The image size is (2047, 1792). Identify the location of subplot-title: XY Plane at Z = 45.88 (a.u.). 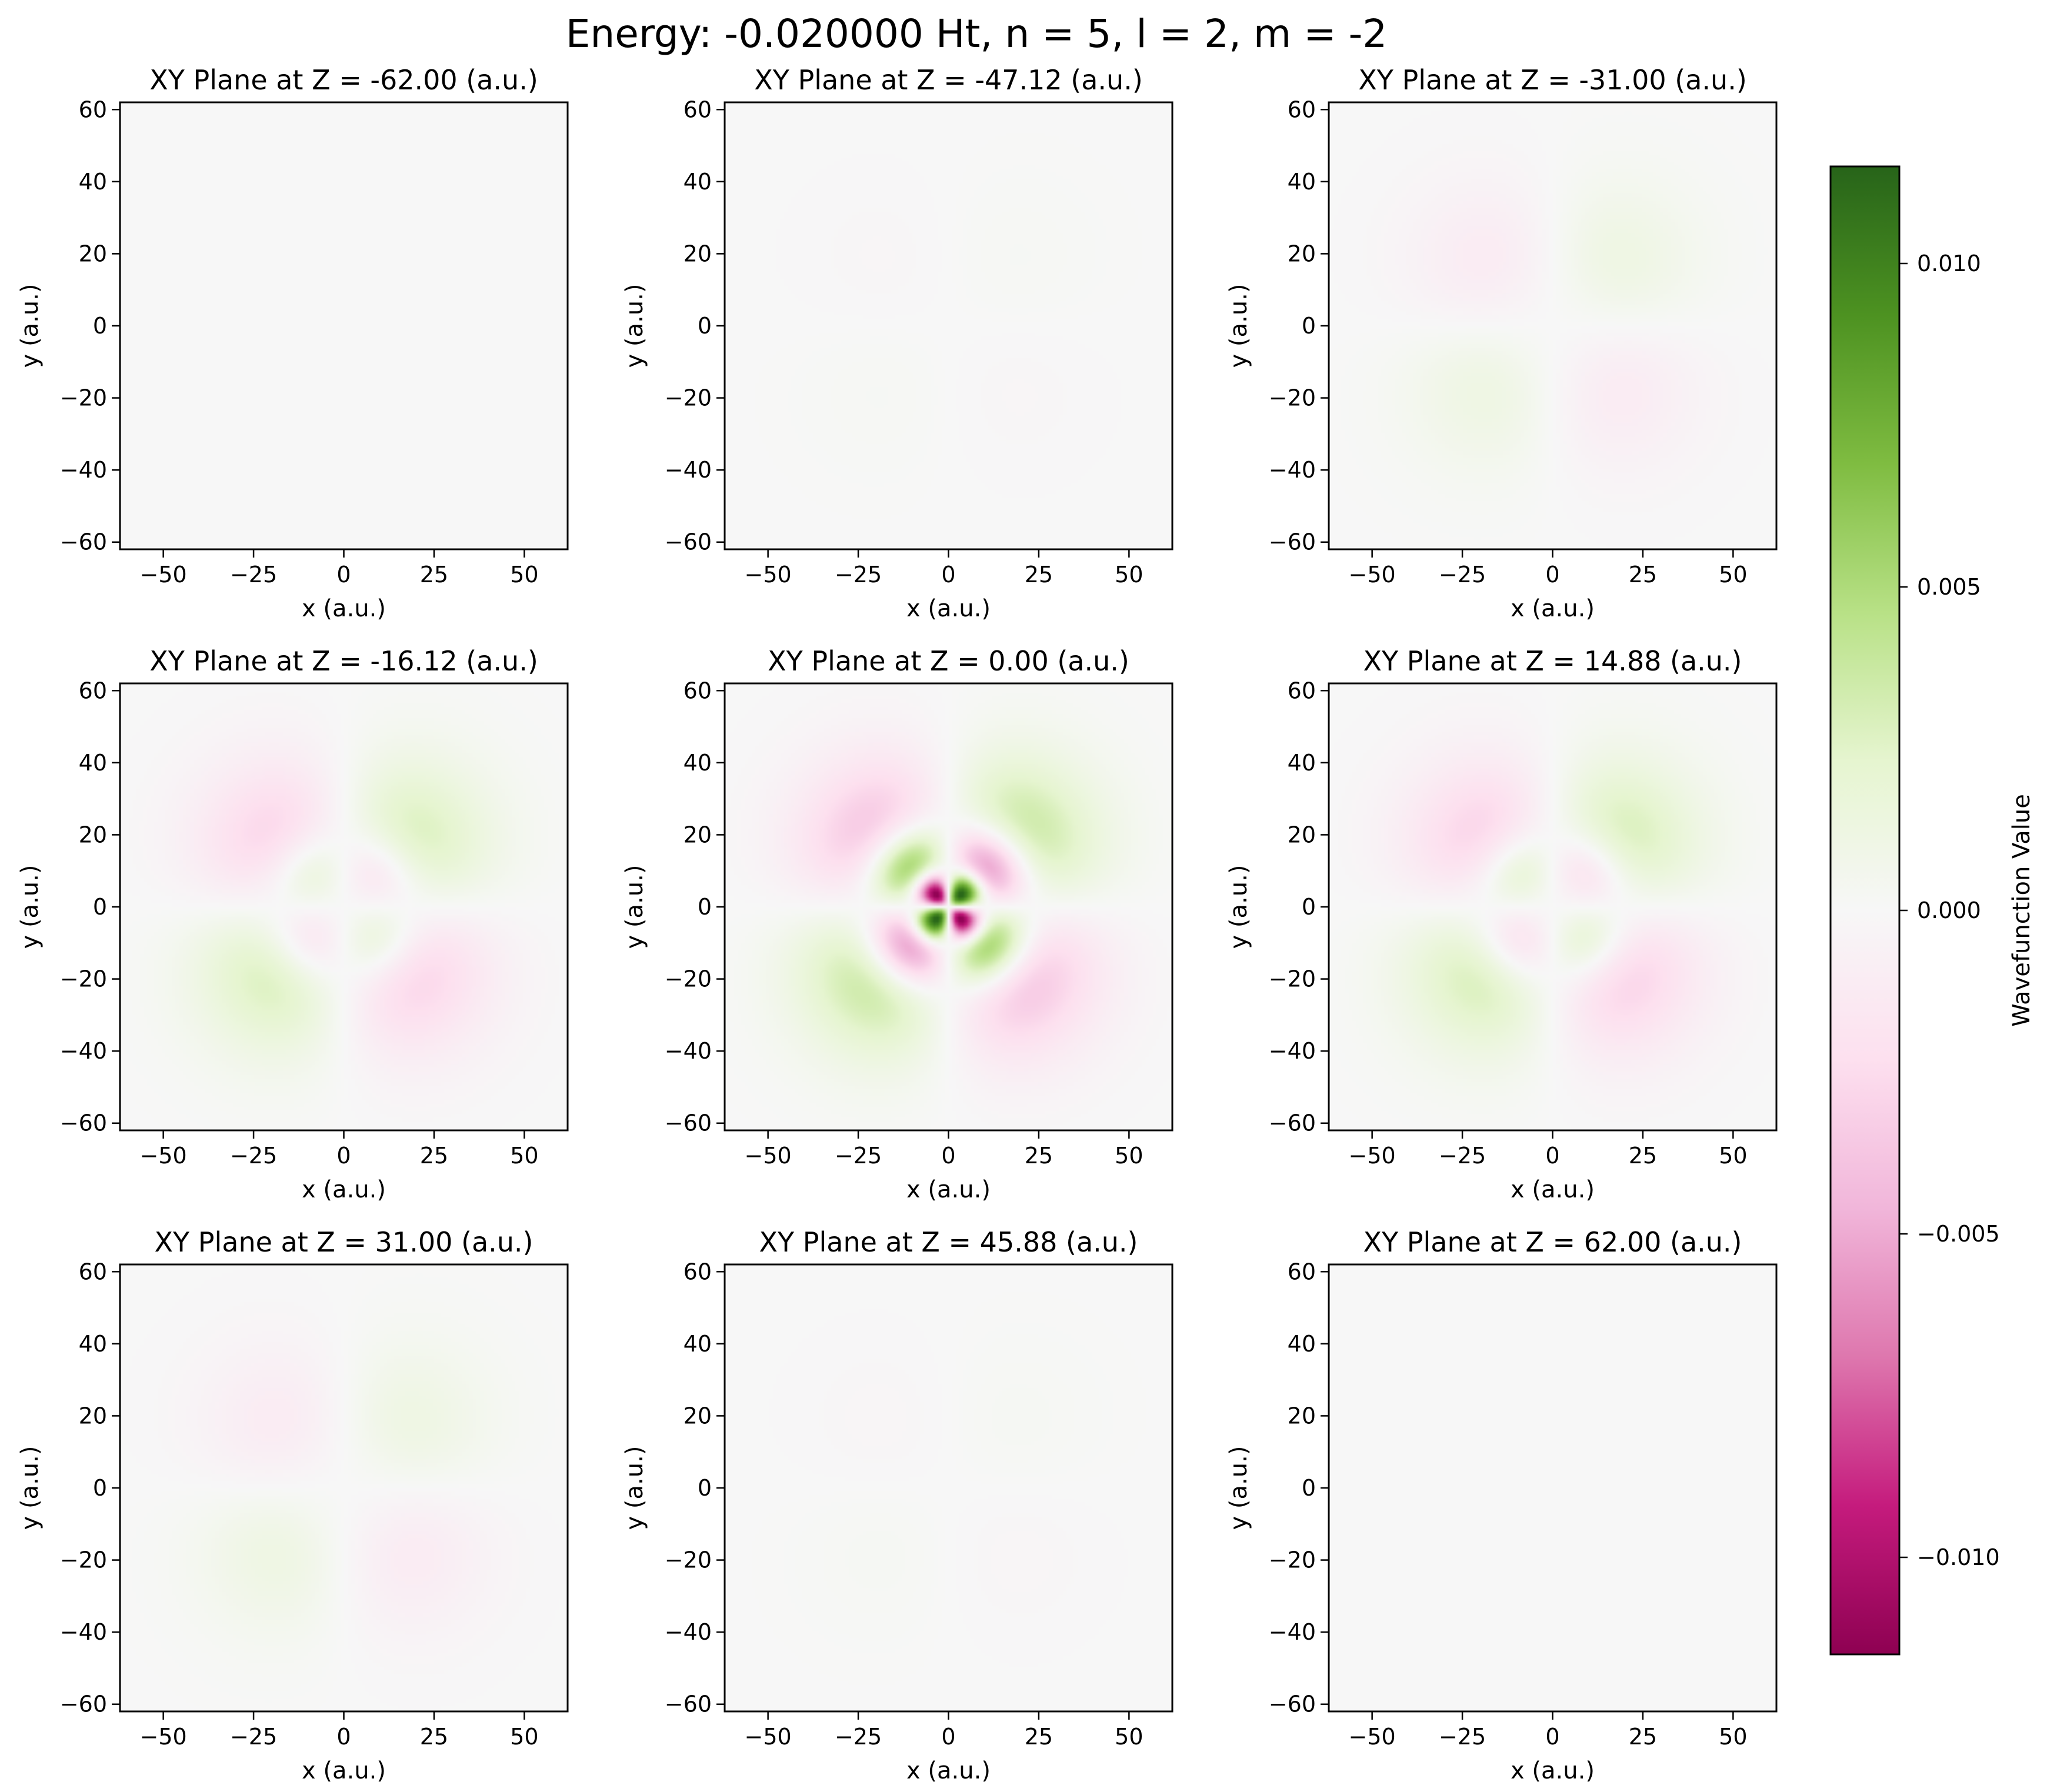
(948, 1242).